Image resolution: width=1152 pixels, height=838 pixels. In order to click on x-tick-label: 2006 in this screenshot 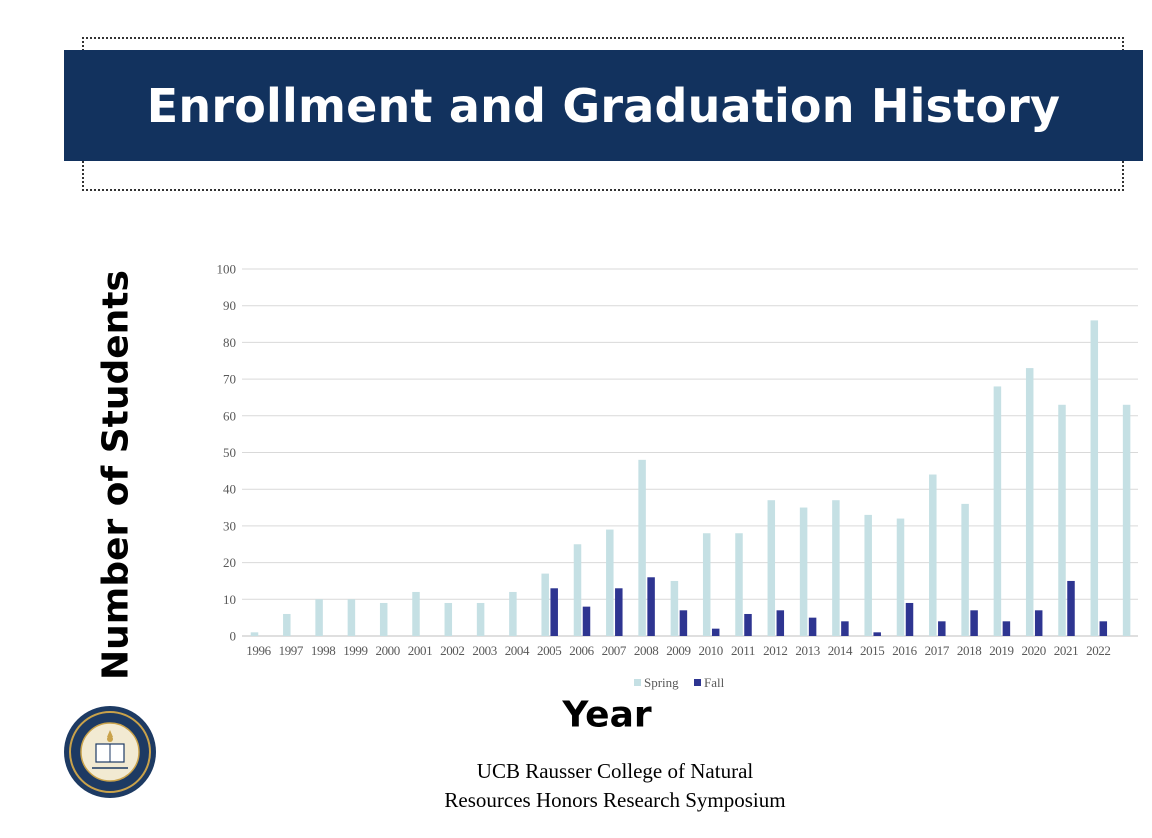, I will do `click(581, 650)`.